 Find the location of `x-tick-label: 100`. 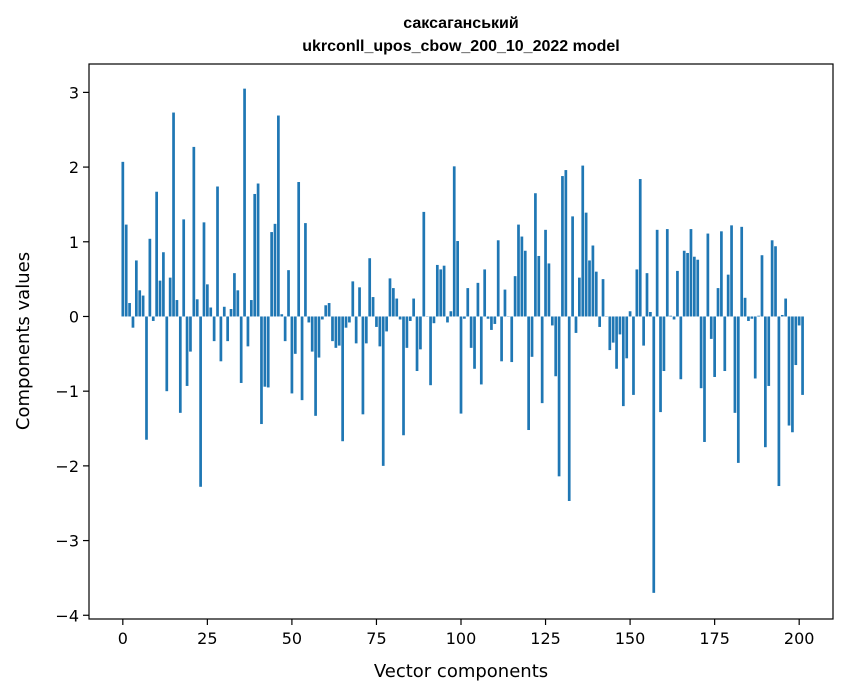

x-tick-label: 100 is located at coordinates (461, 638).